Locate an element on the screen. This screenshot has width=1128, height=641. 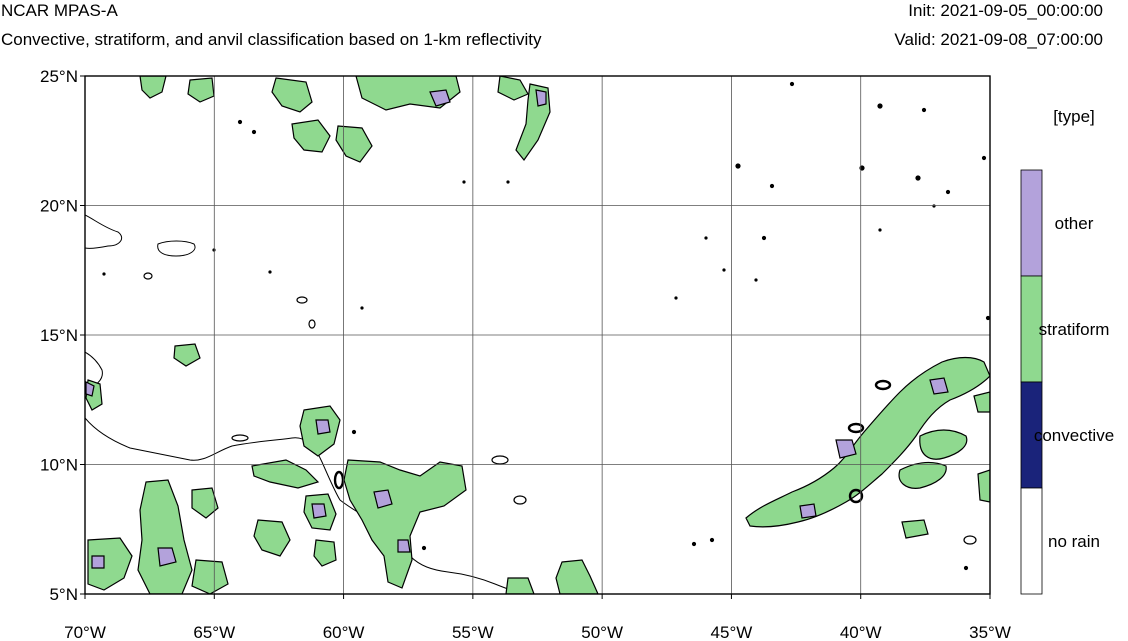
legend-title: [type] is located at coordinates (1074, 116).